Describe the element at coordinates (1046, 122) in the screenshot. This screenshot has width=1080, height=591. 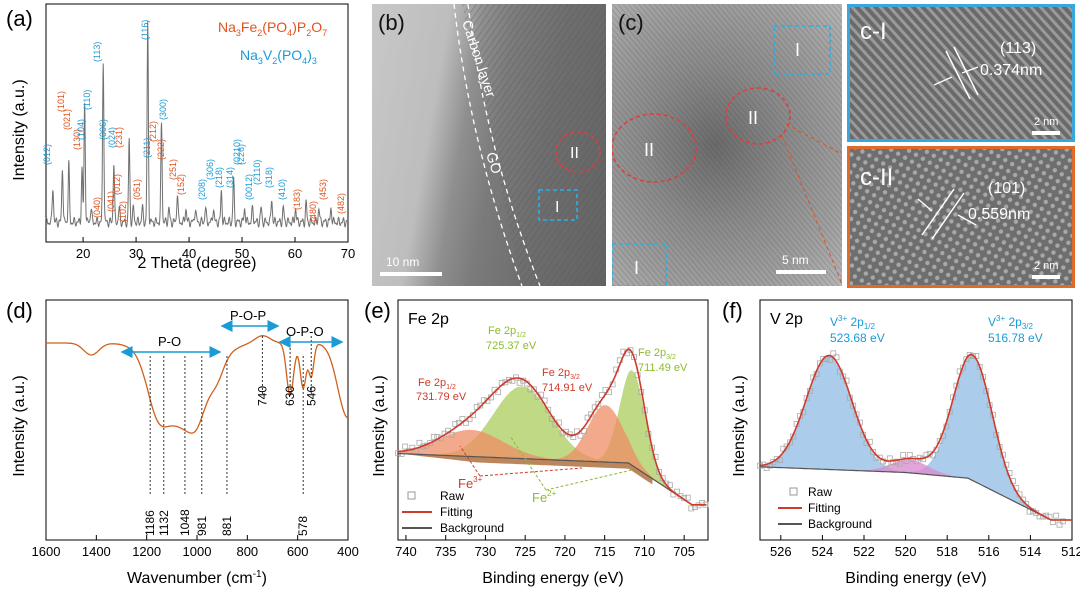
I see `panel-cI-scale-label: 2 nm` at that location.